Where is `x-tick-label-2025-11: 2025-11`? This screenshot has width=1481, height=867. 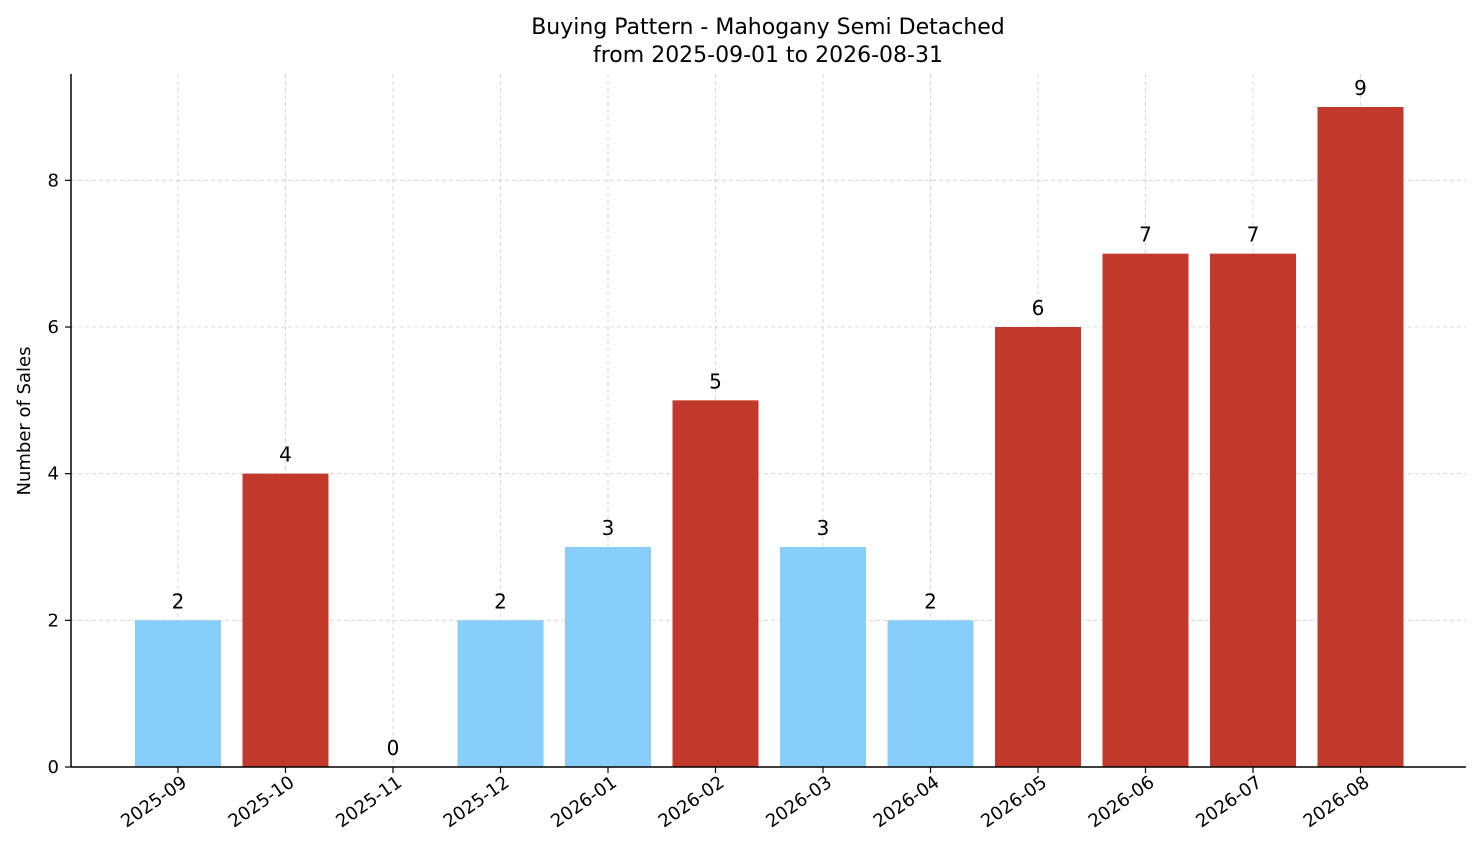 x-tick-label-2025-11: 2025-11 is located at coordinates (369, 802).